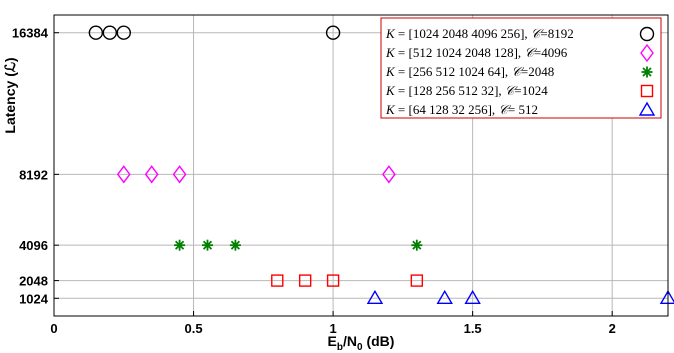  Describe the element at coordinates (612, 328) in the screenshot. I see `x-tick-label: 2` at that location.